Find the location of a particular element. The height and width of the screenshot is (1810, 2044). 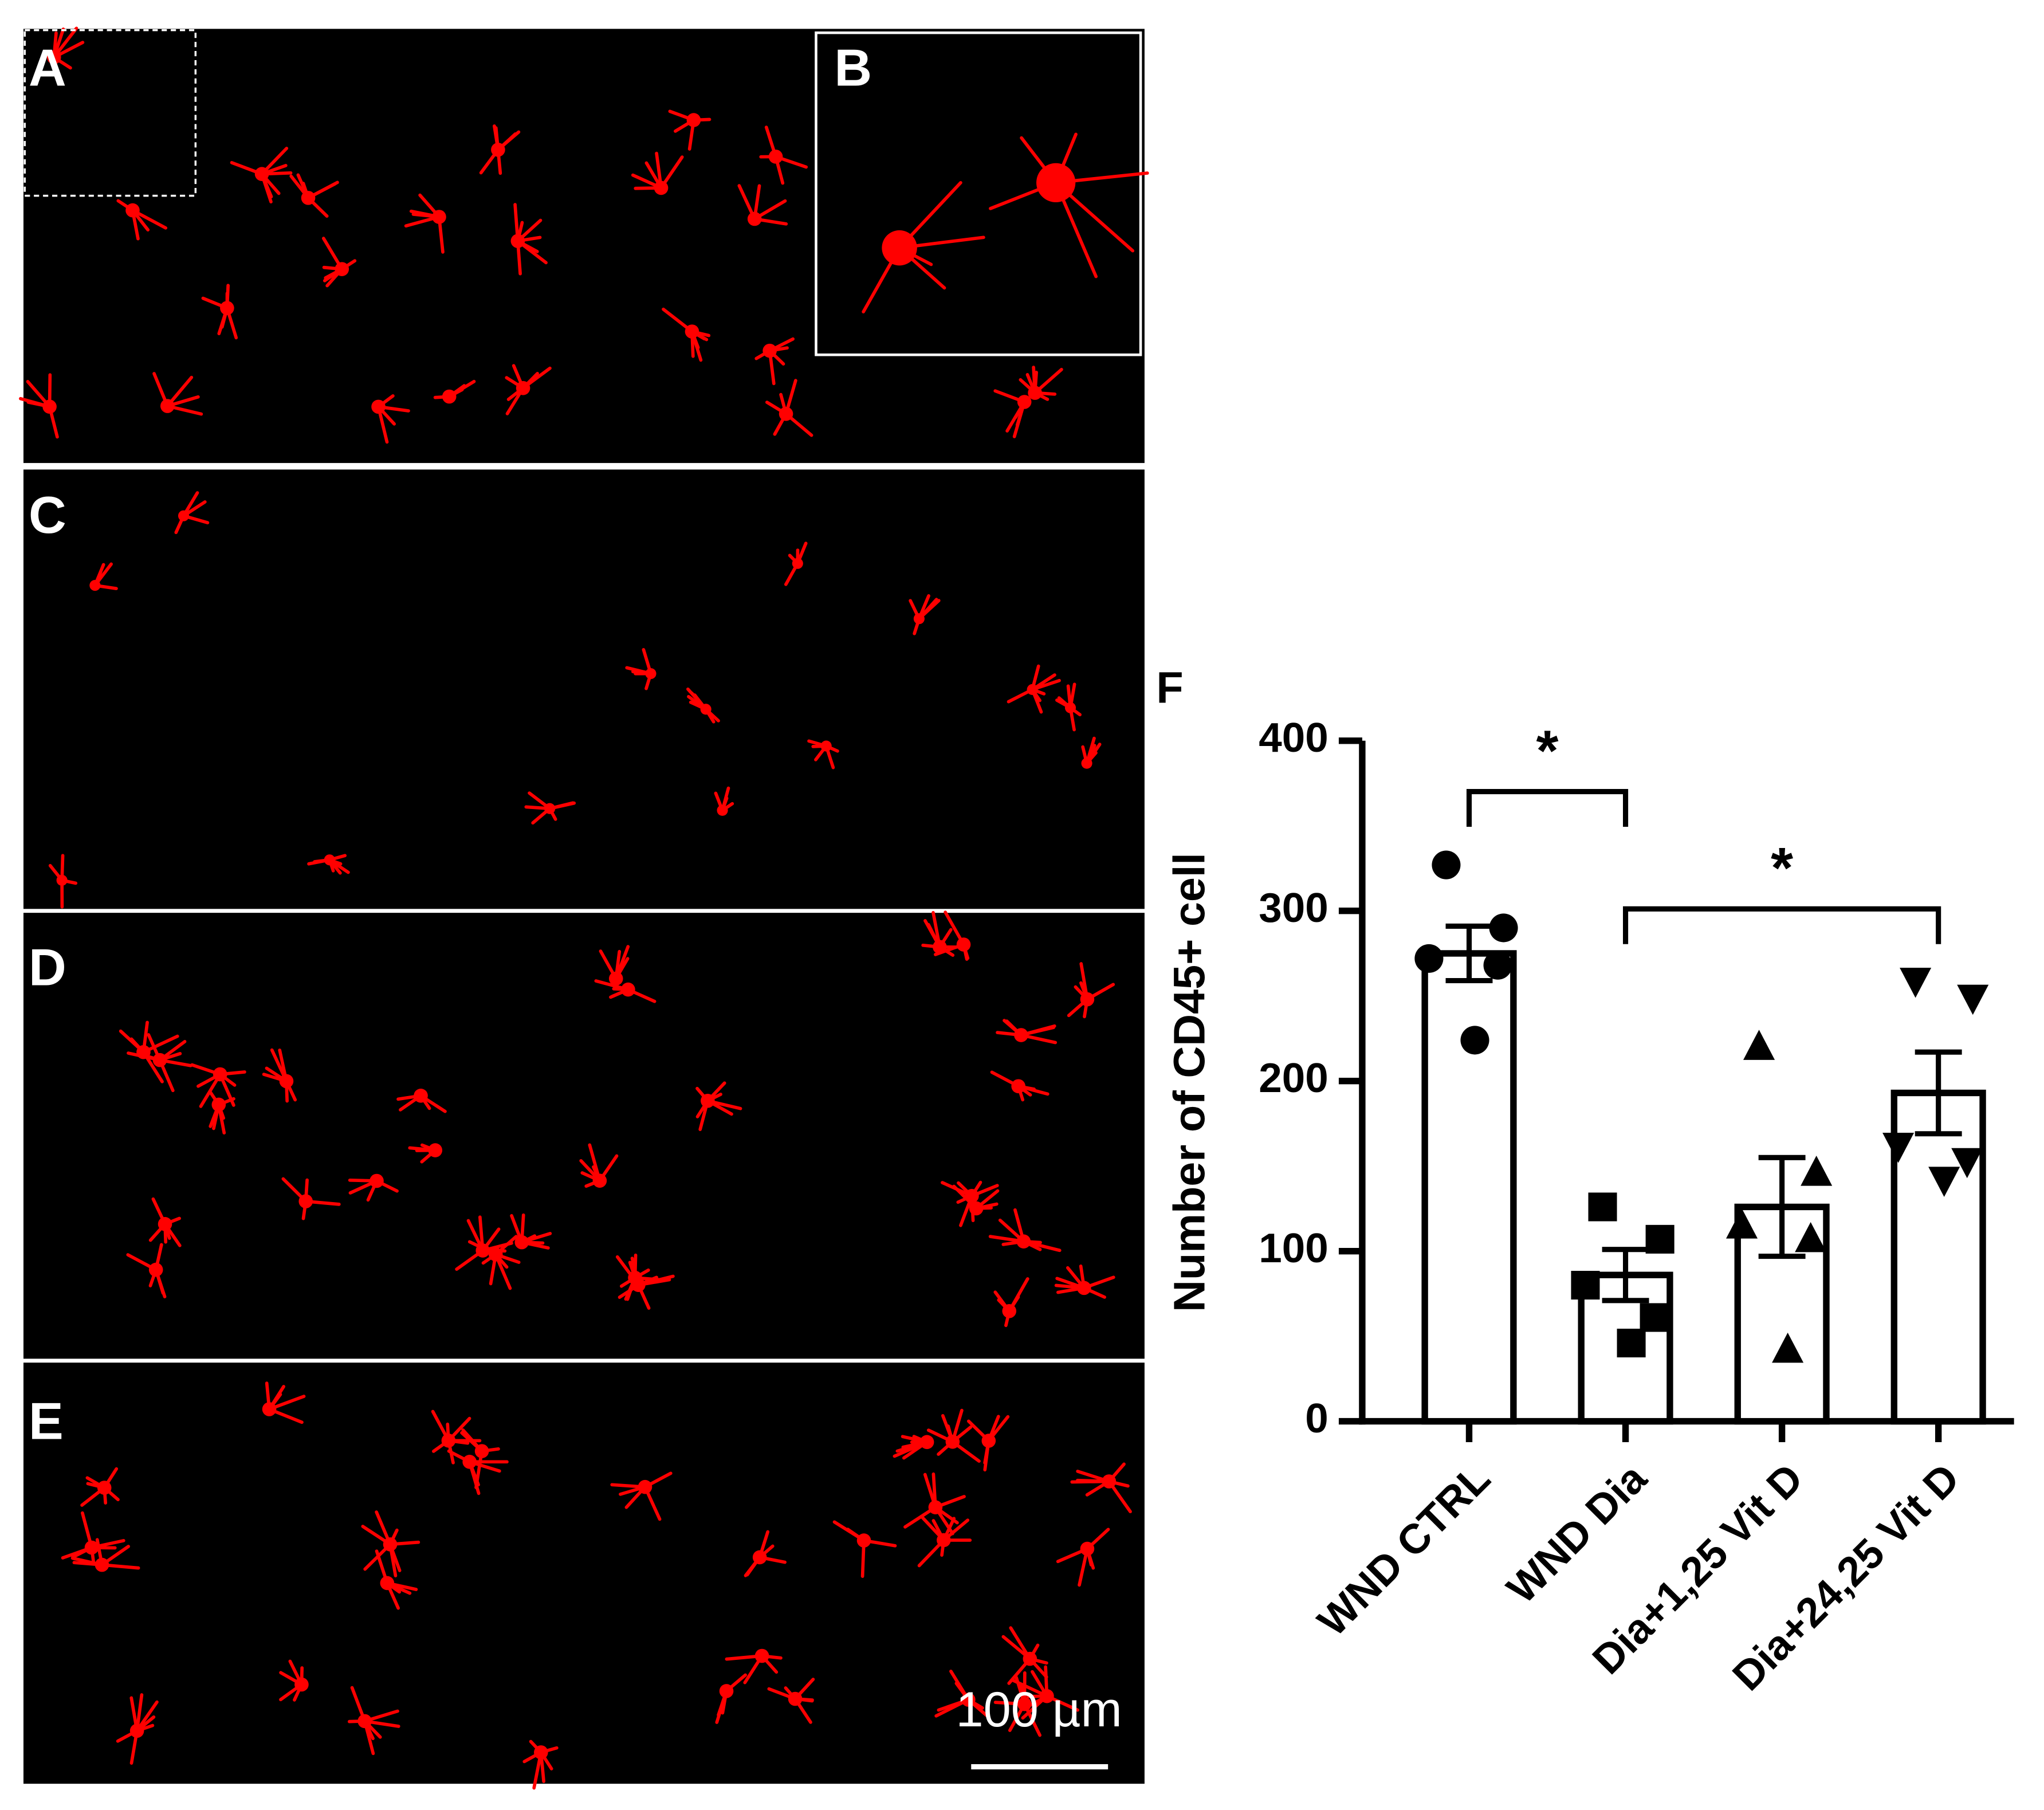

panel-label: A is located at coordinates (48, 68).